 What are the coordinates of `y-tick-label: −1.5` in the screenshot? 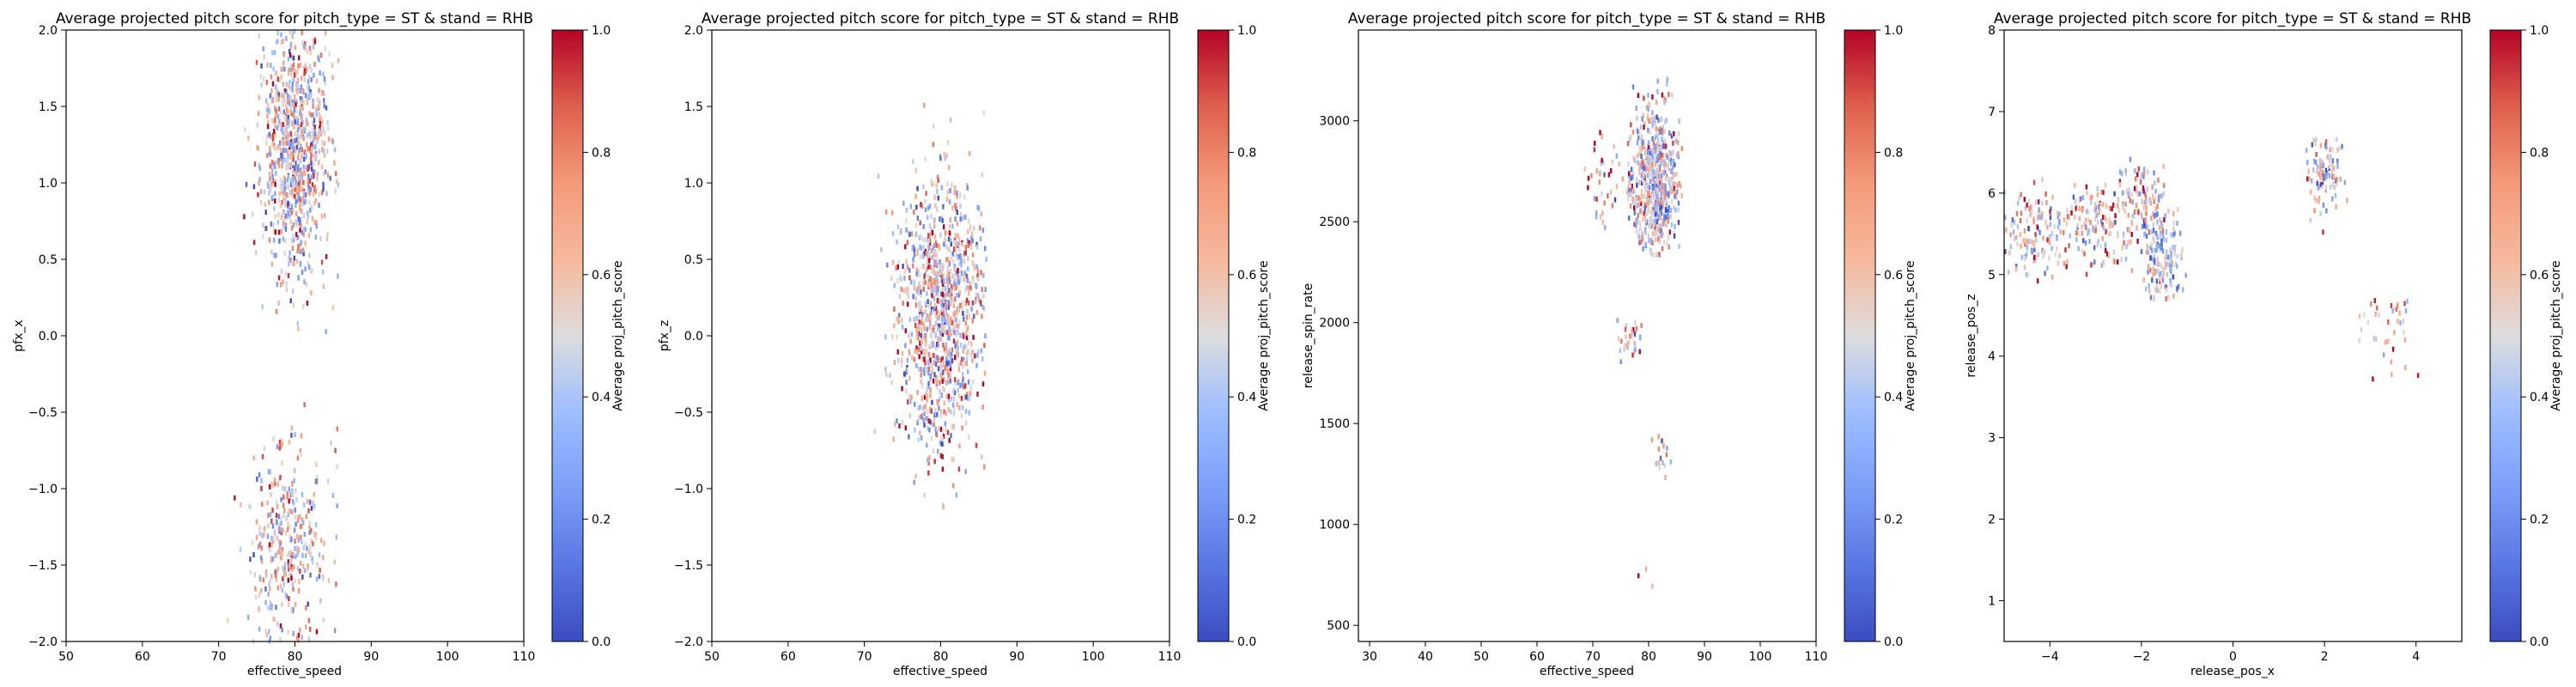 It's located at (43, 566).